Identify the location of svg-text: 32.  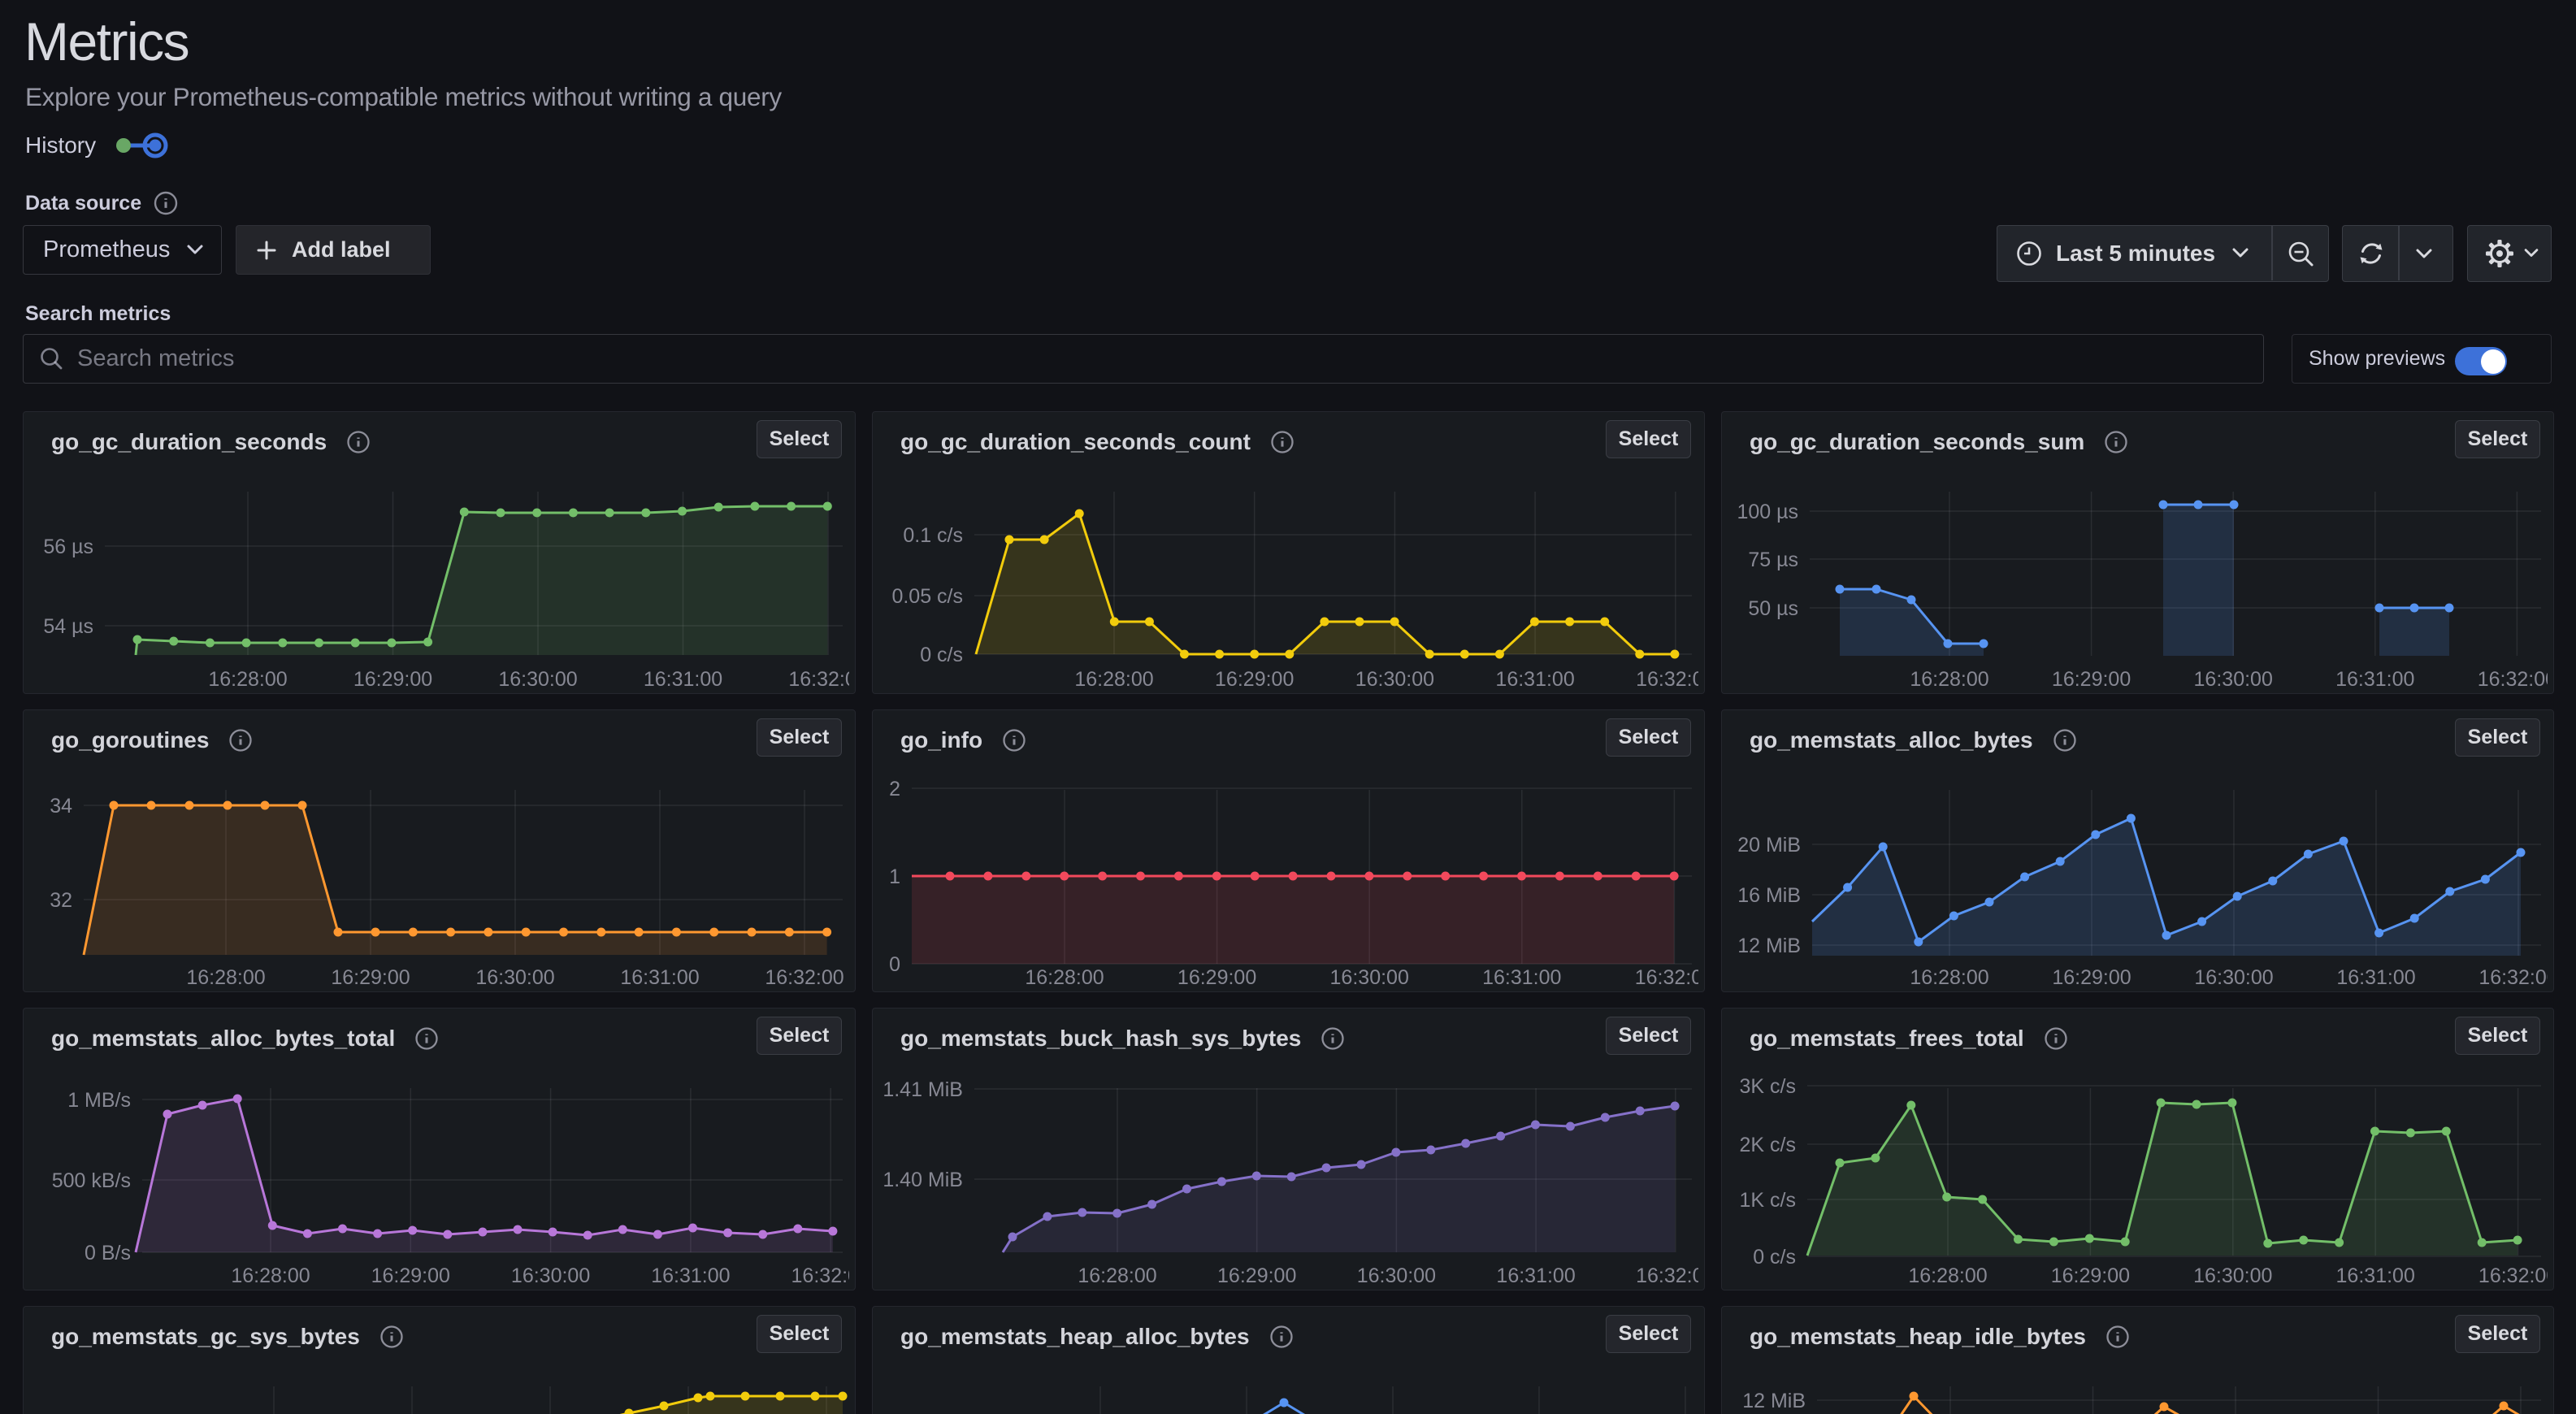
(61, 900).